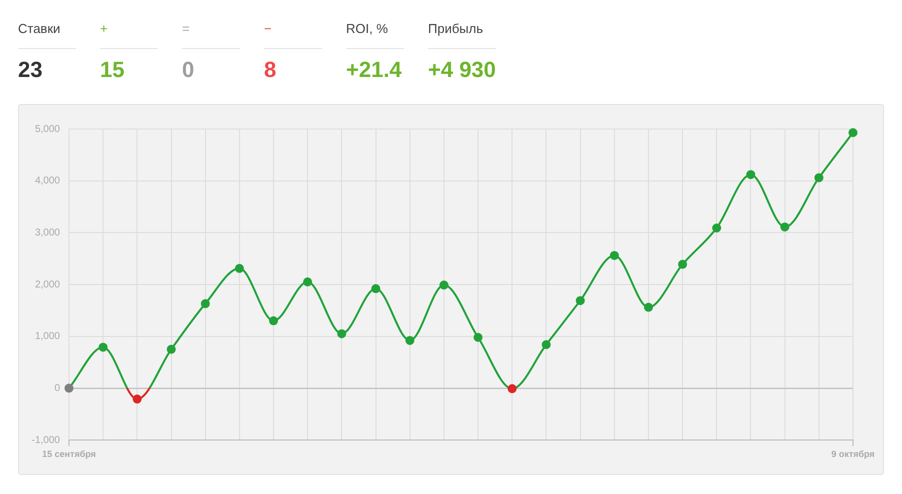  Describe the element at coordinates (47, 336) in the screenshot. I see `y-tick-label: 1,000` at that location.